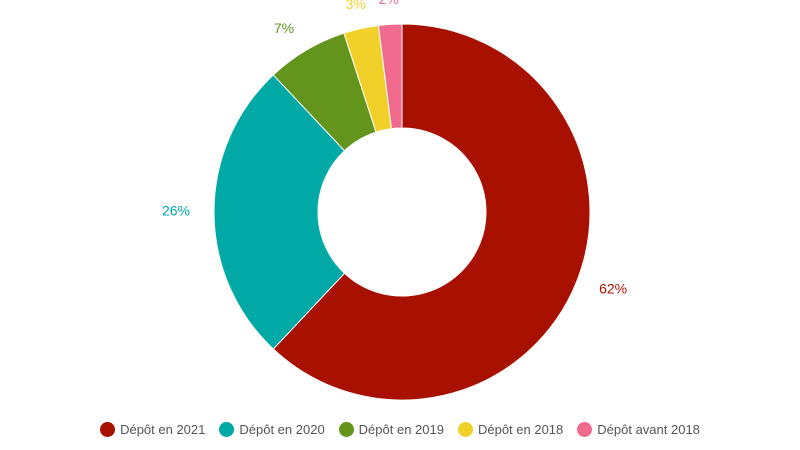 Image resolution: width=800 pixels, height=450 pixels. I want to click on slice-label-2021: 62%, so click(613, 289).